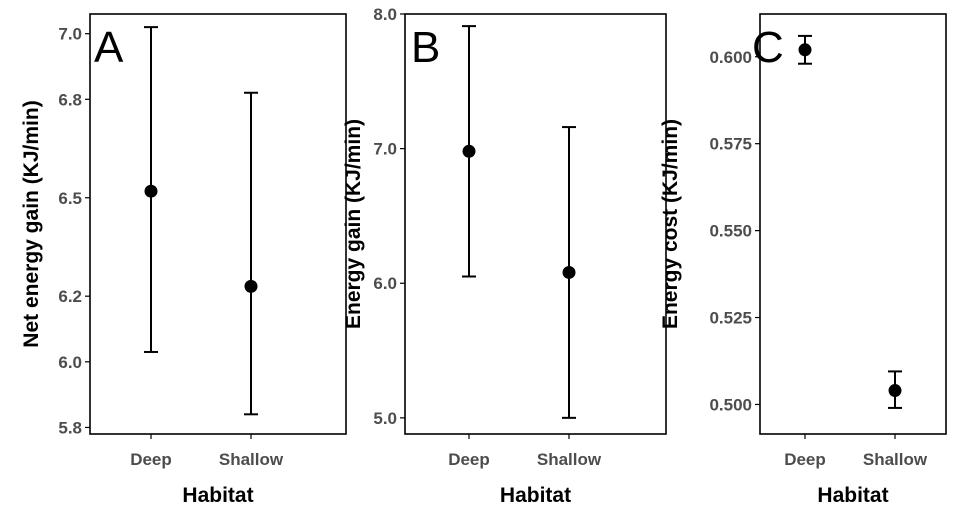 This screenshot has height=523, width=967. Describe the element at coordinates (385, 418) in the screenshot. I see `y-tick-label: 5.0` at that location.